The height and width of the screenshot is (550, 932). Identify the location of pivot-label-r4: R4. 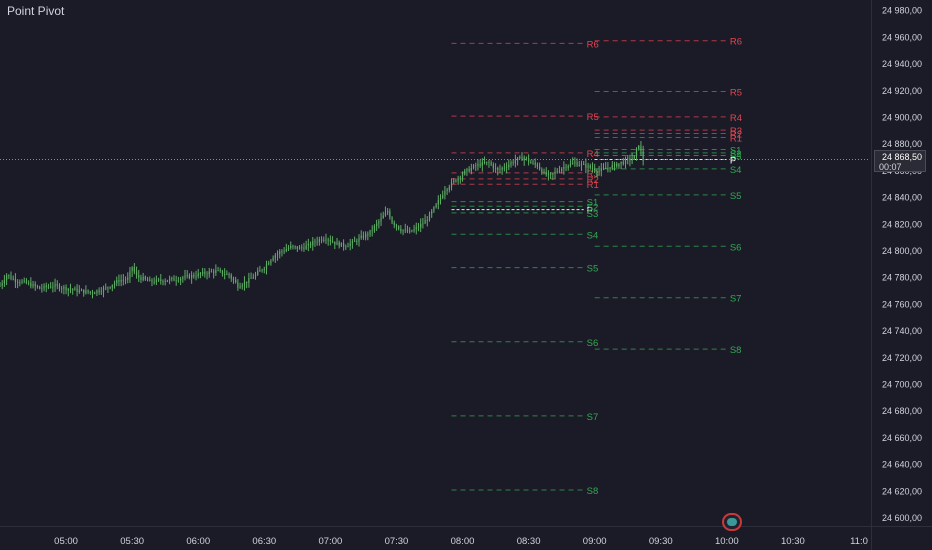
(736, 118).